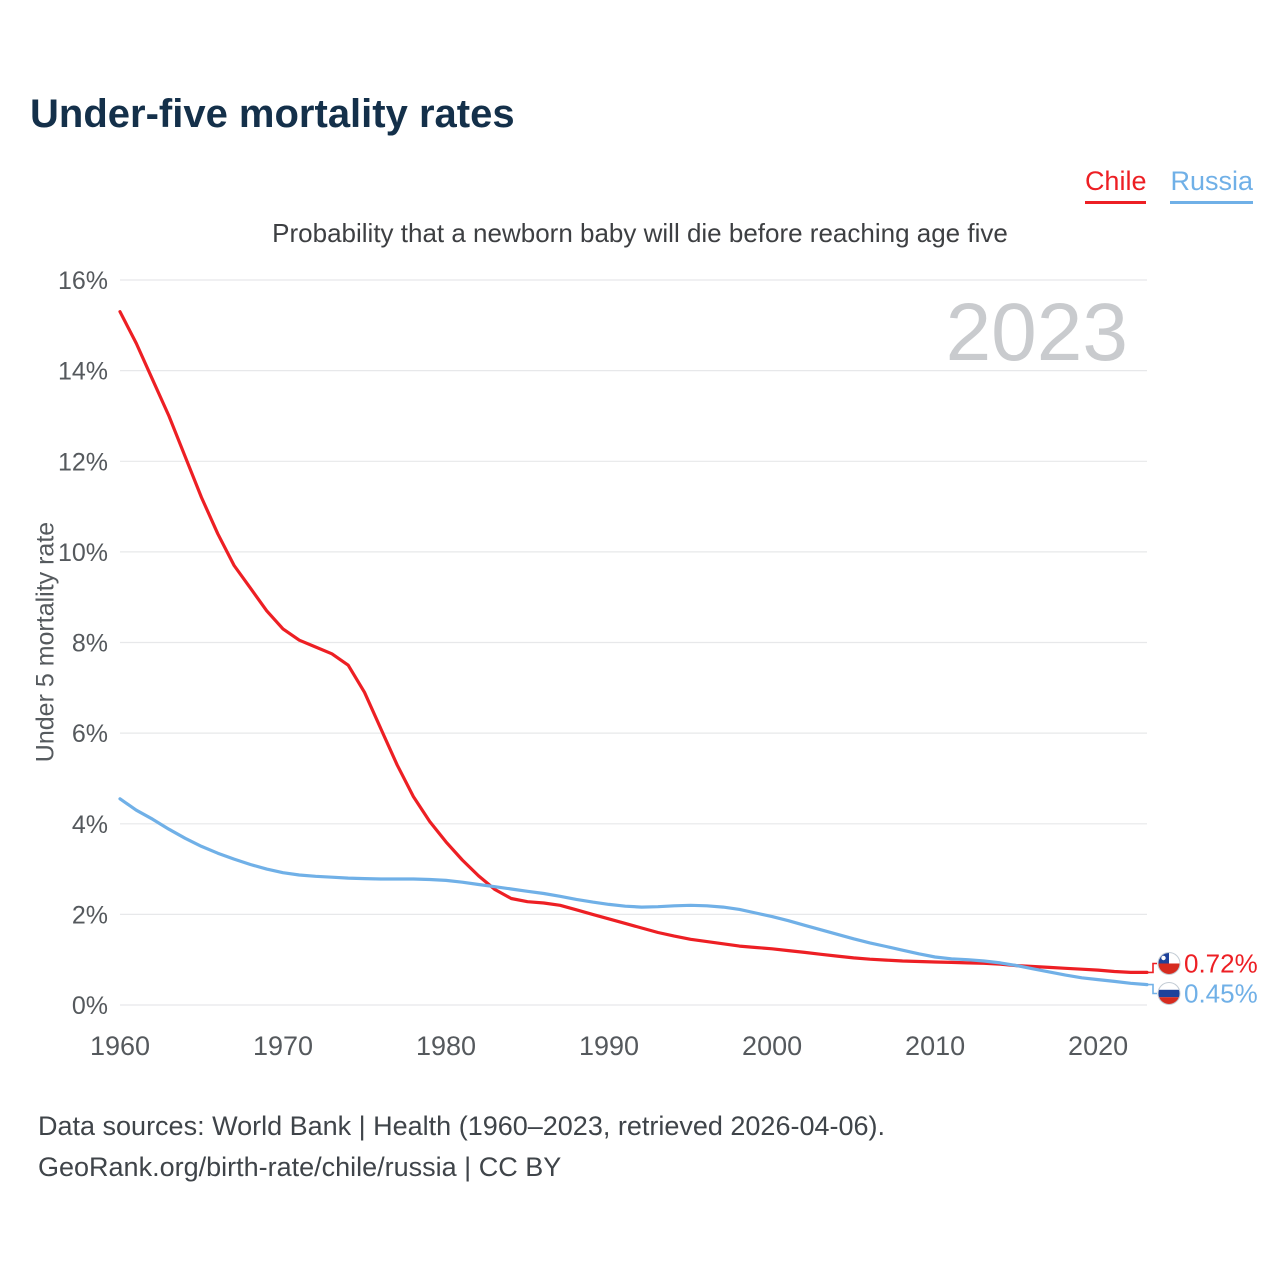 This screenshot has height=1280, width=1280. I want to click on y-tick-label: 14%, so click(83, 372).